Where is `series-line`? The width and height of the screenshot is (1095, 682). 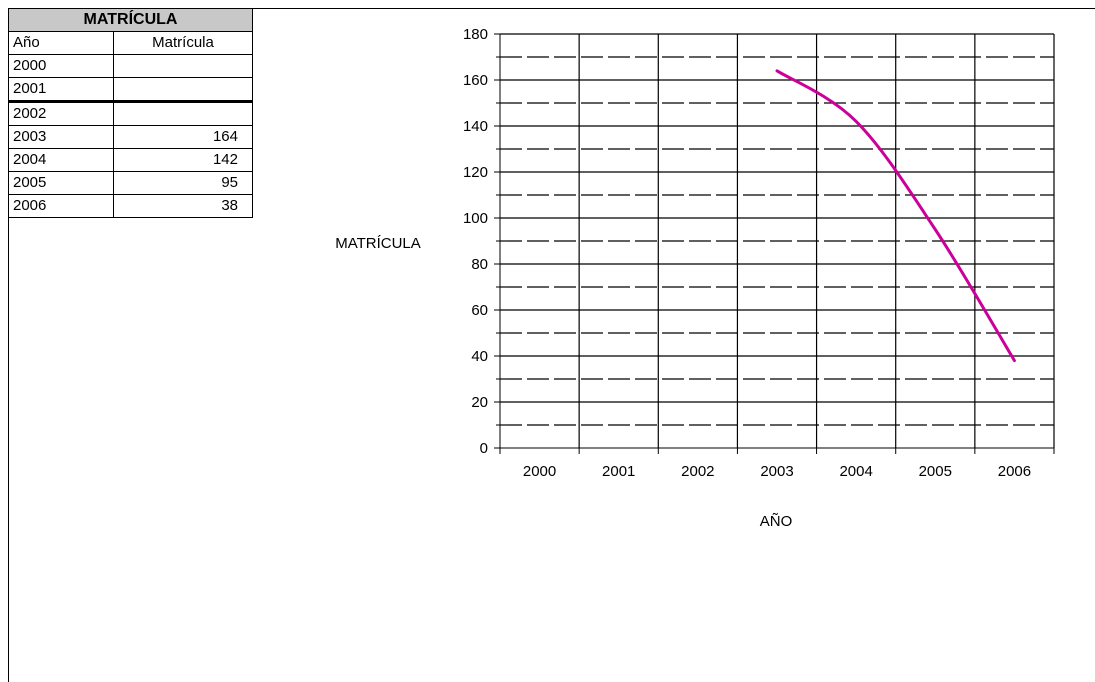 series-line is located at coordinates (895, 216).